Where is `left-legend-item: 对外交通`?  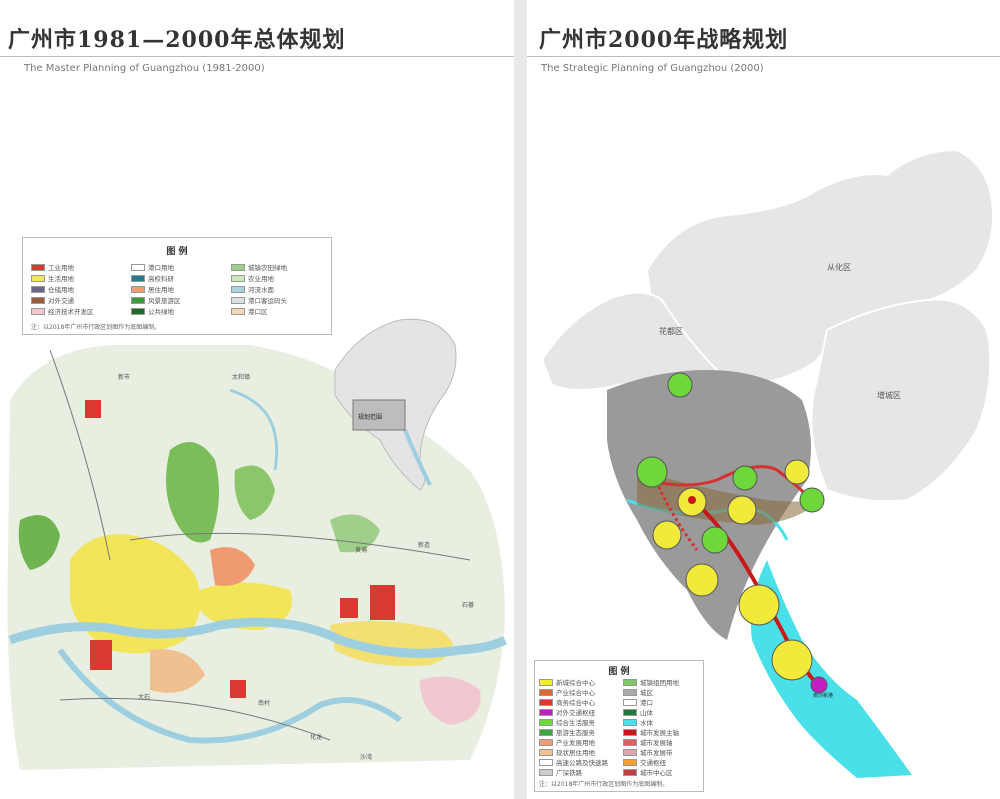 left-legend-item: 对外交通 is located at coordinates (52, 300).